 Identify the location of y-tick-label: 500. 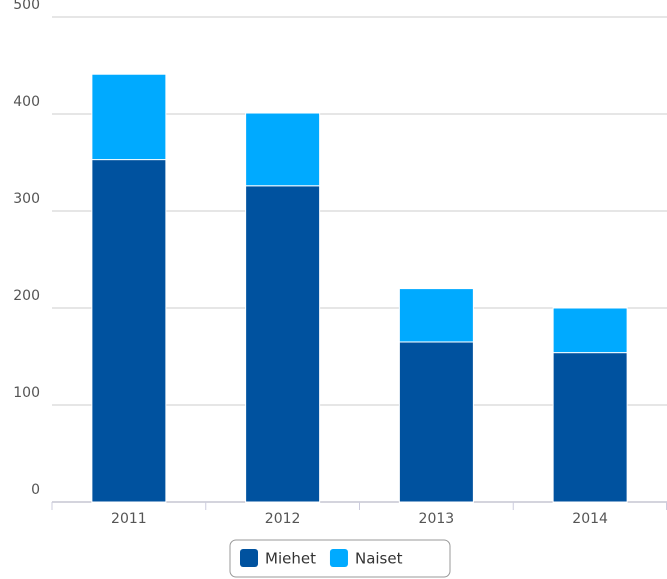
(26, 6).